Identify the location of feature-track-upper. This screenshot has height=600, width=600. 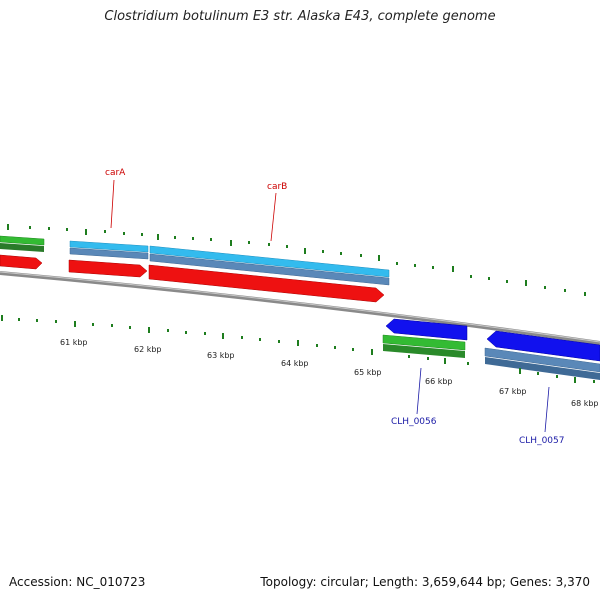
(195, 260).